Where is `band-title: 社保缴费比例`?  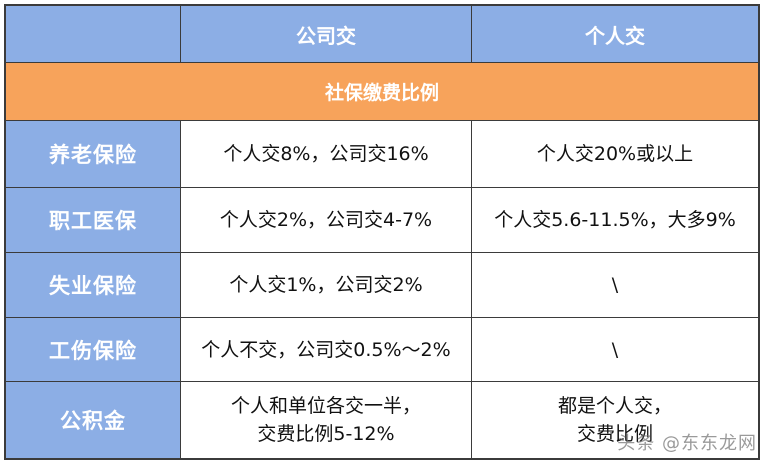 band-title: 社保缴费比例 is located at coordinates (382, 91).